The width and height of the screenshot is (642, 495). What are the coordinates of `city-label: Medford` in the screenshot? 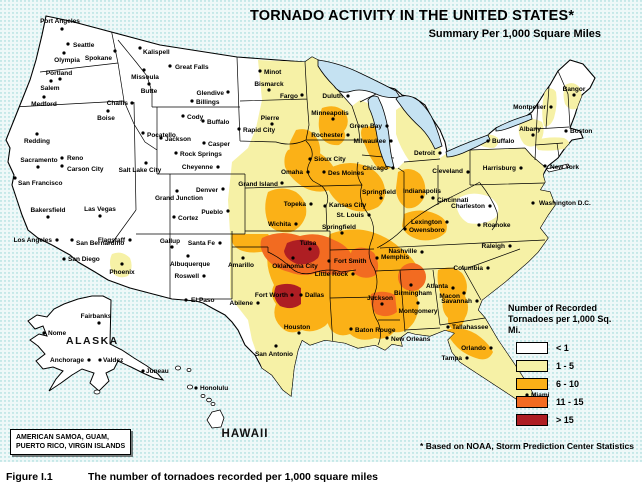 It's located at (44, 104).